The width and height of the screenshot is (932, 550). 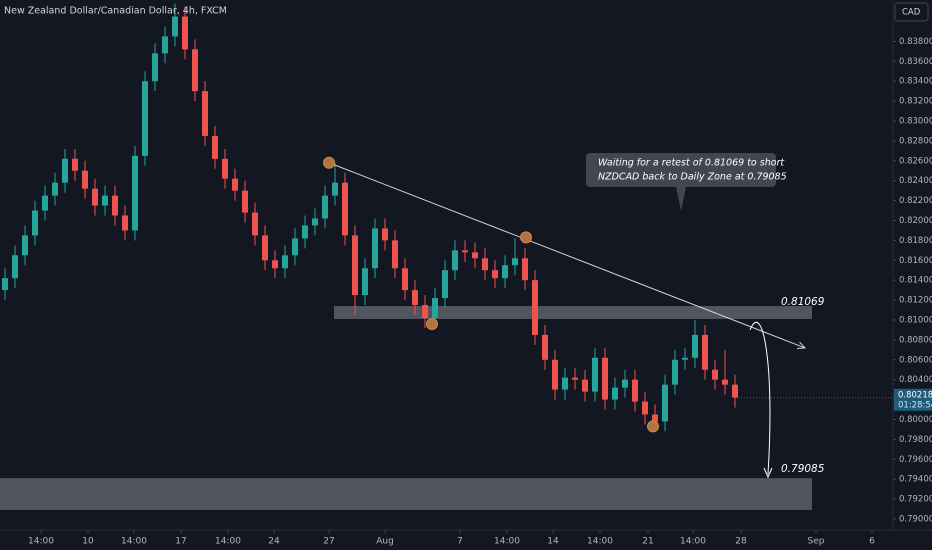 What do you see at coordinates (915, 161) in the screenshot?
I see `y-tick-label: 0.82600` at bounding box center [915, 161].